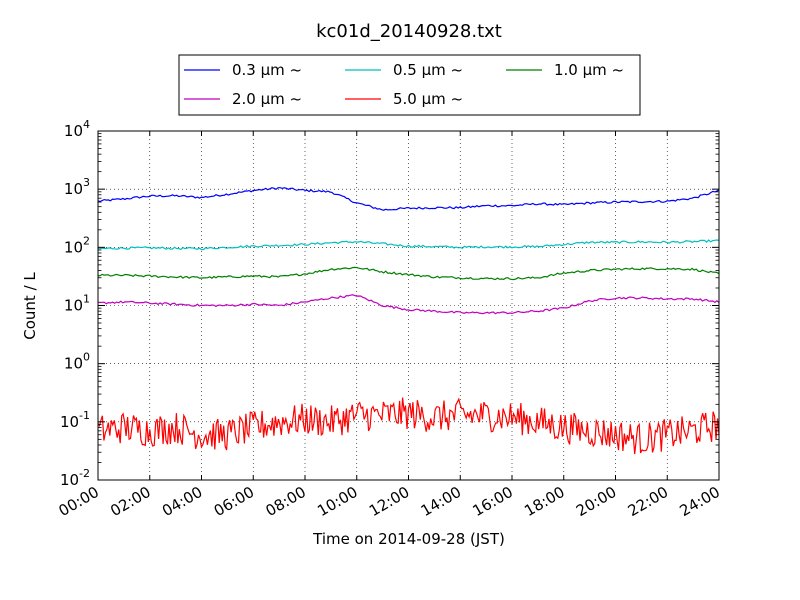 The height and width of the screenshot is (600, 800). What do you see at coordinates (389, 501) in the screenshot?
I see `x-tick-label: 12:00` at bounding box center [389, 501].